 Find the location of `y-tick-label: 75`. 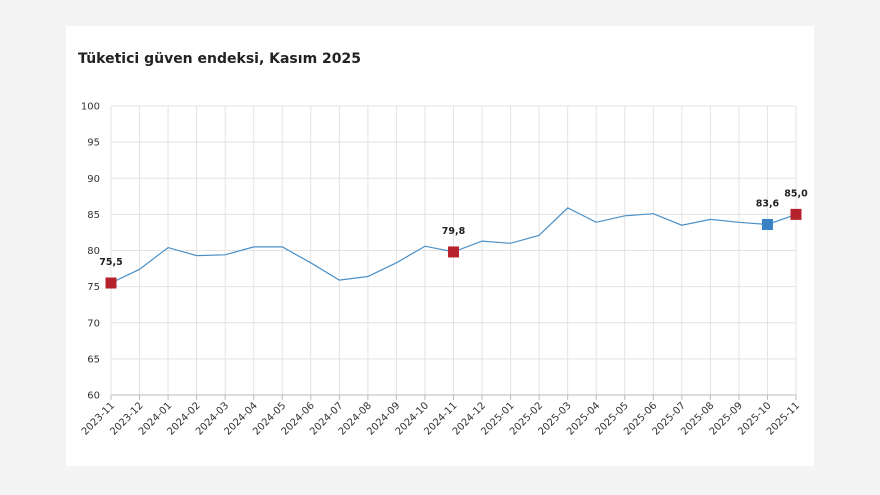

y-tick-label: 75 is located at coordinates (93, 287).